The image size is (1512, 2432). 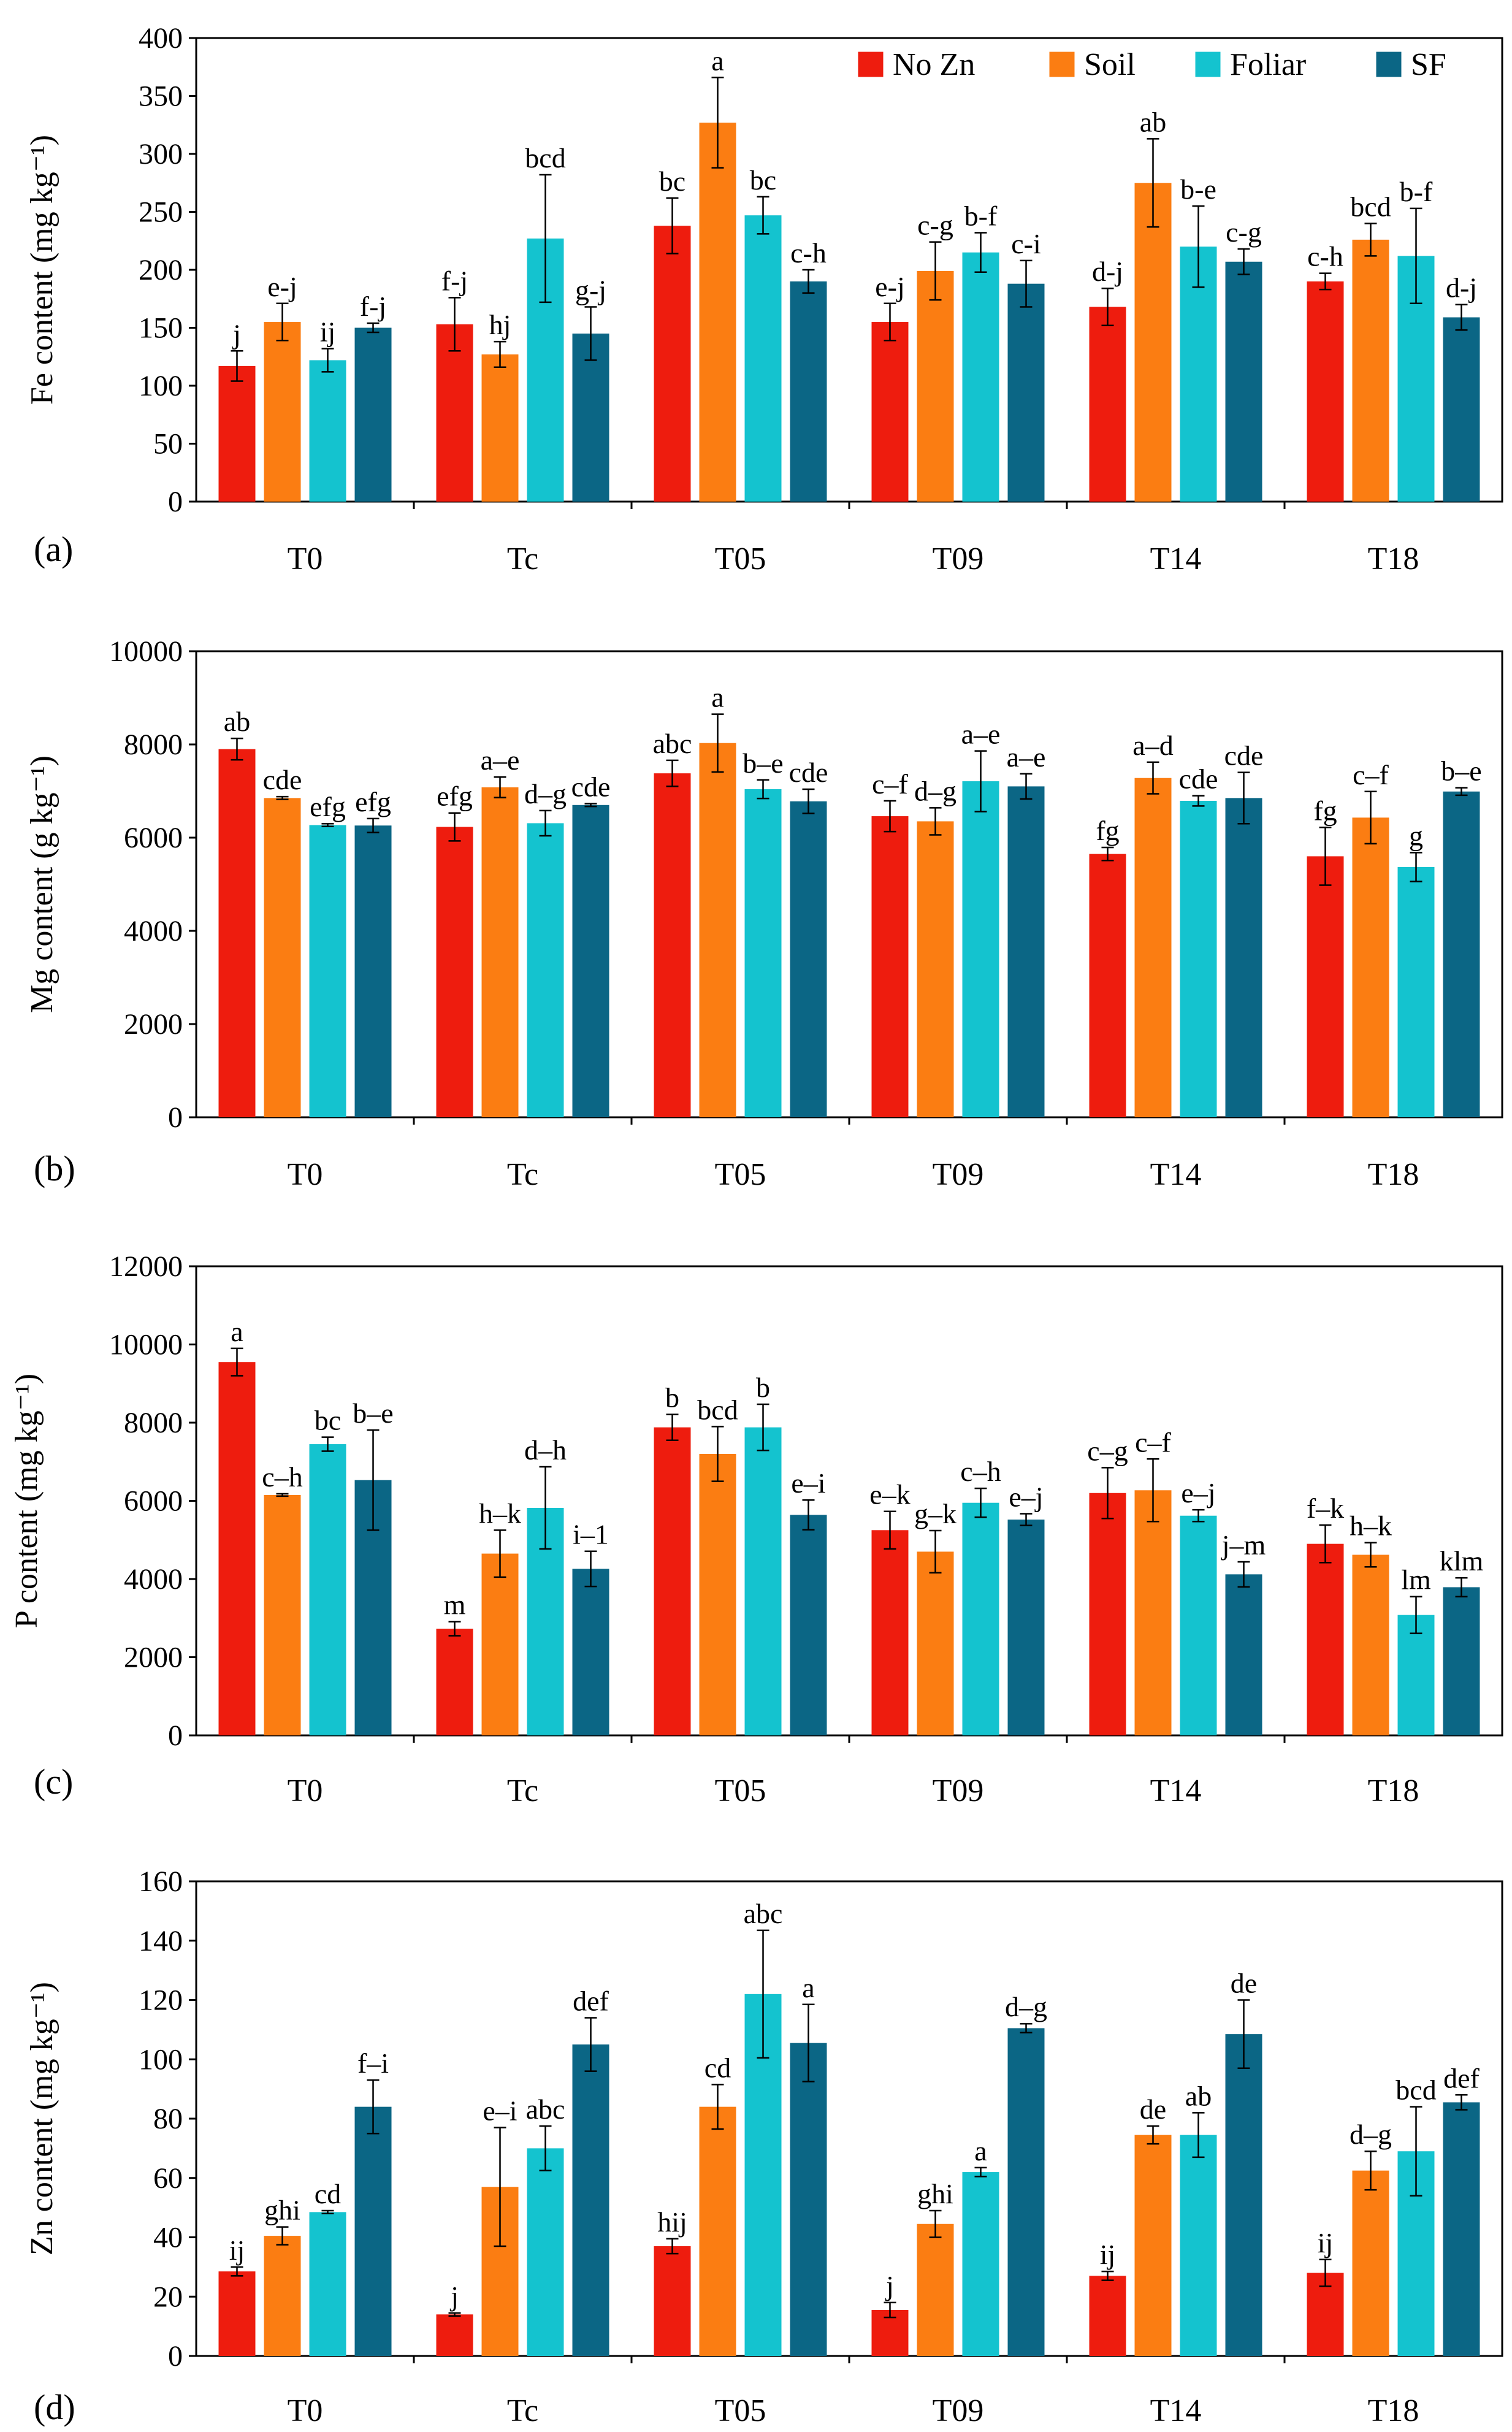 I want to click on significance-label-a-tc-soil: hj, so click(x=500, y=324).